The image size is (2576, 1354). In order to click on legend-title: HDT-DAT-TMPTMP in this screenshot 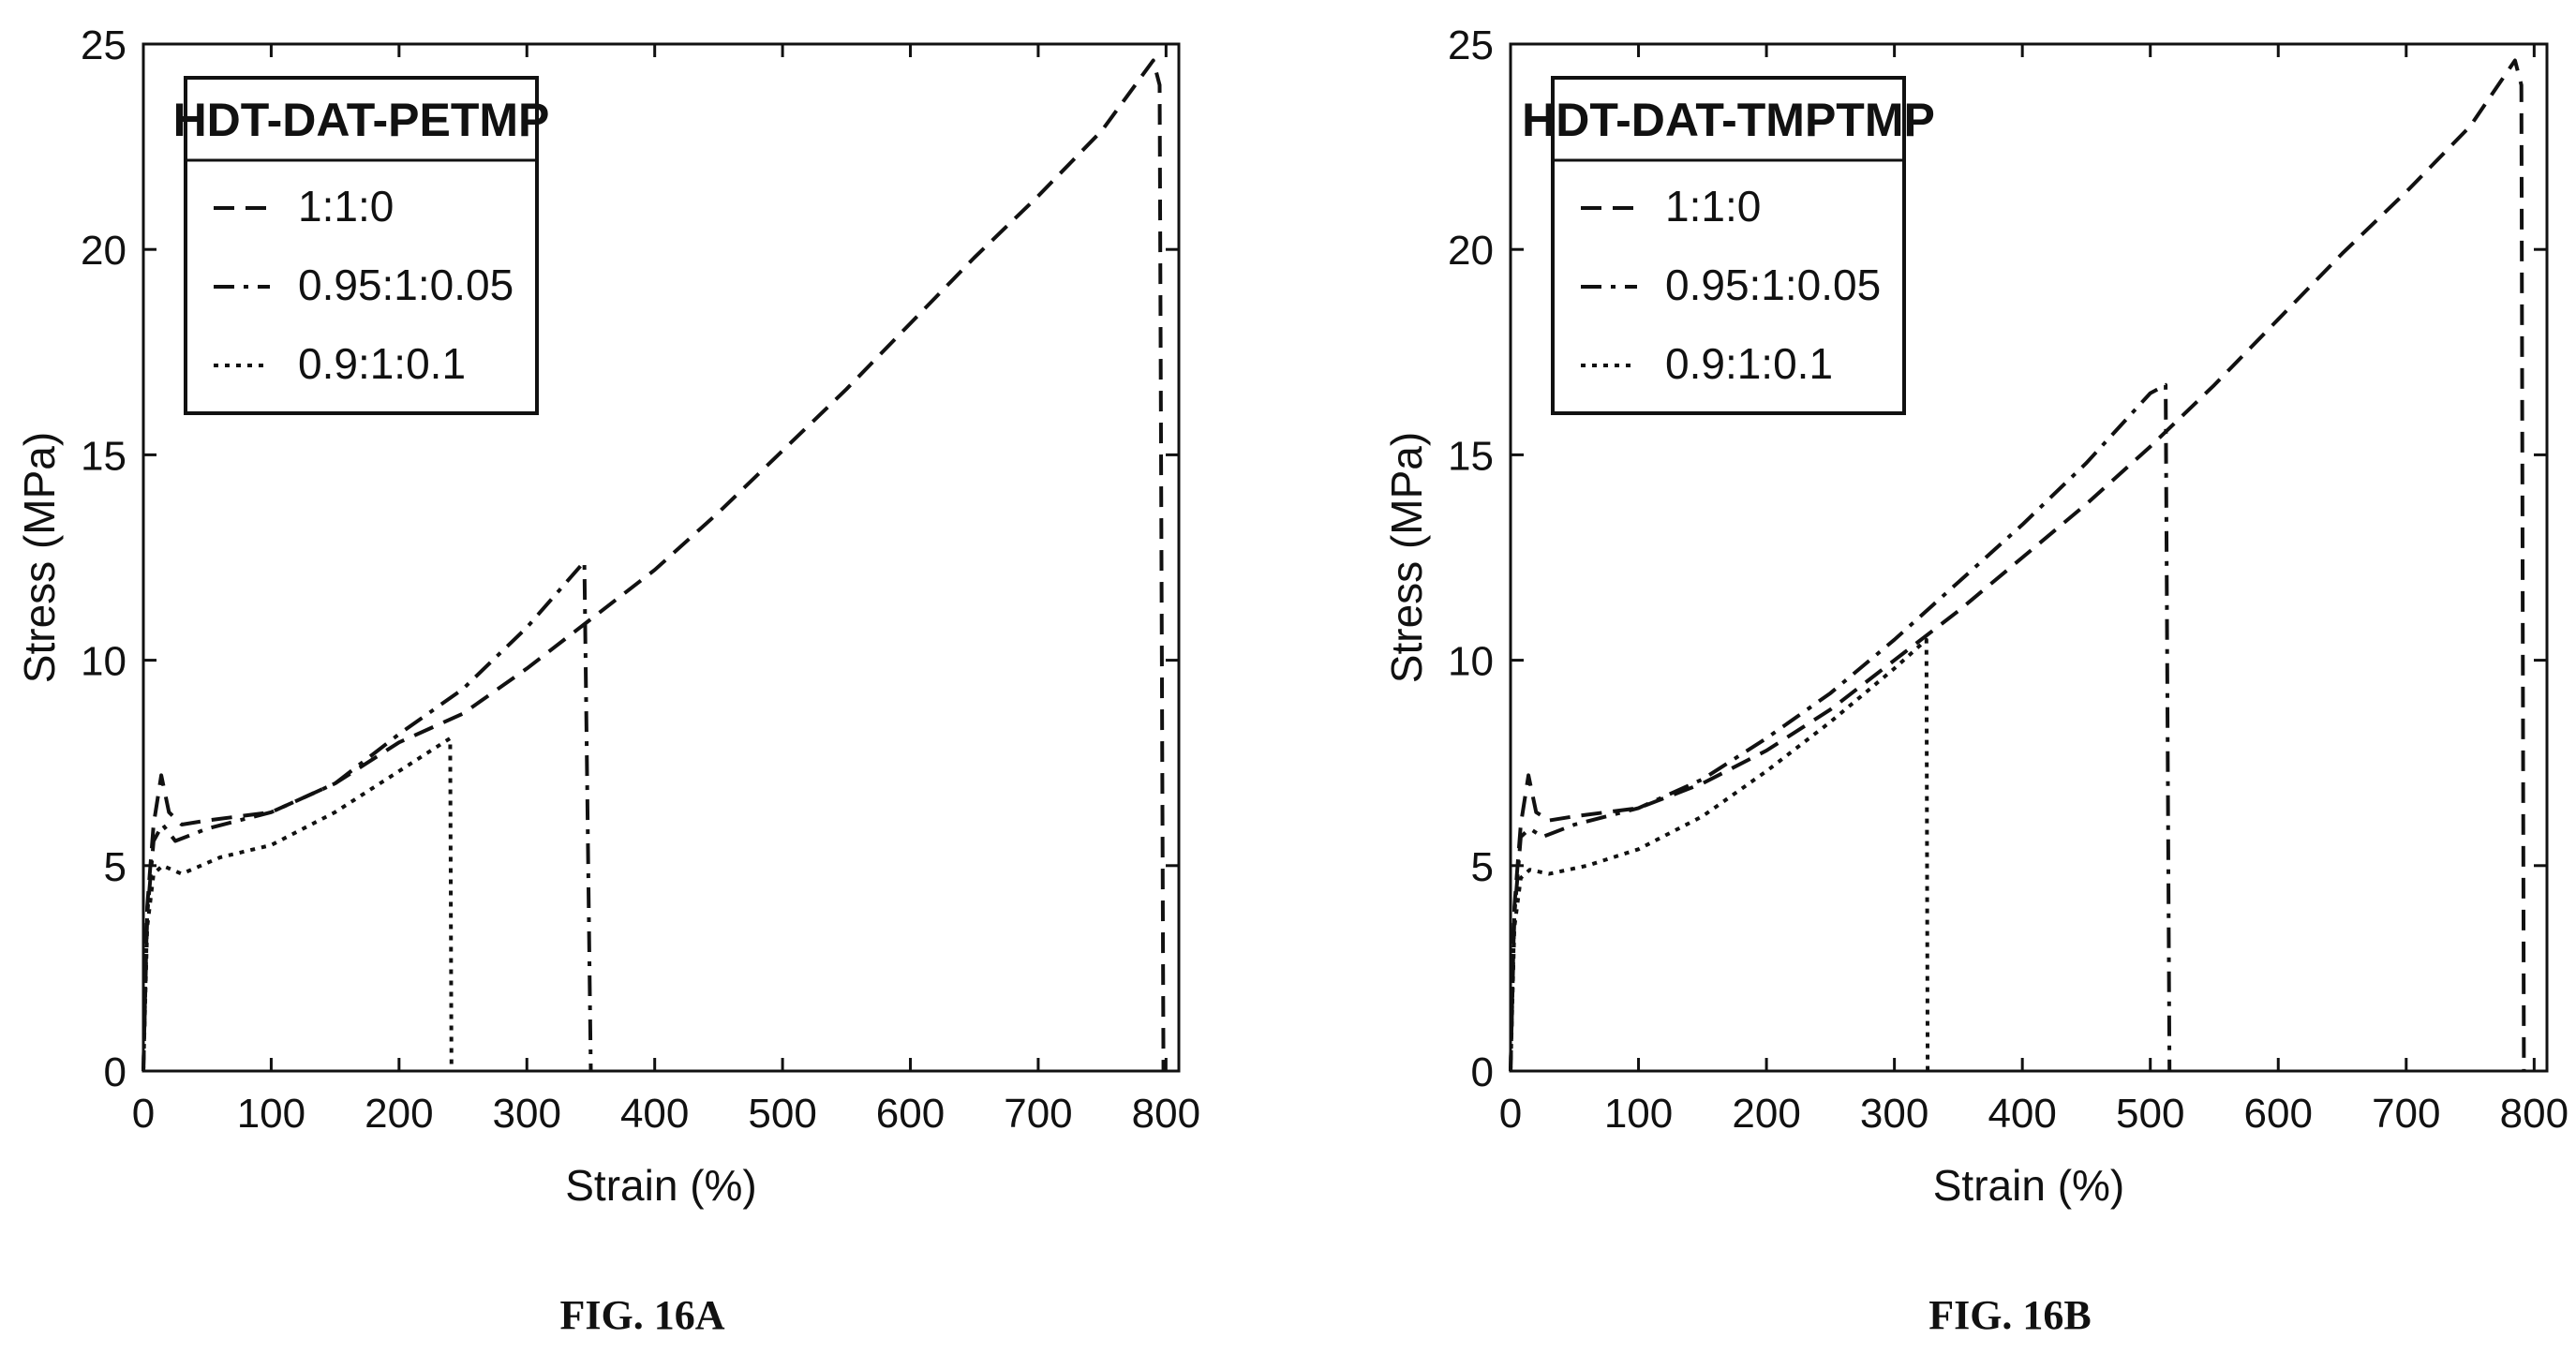, I will do `click(1728, 120)`.